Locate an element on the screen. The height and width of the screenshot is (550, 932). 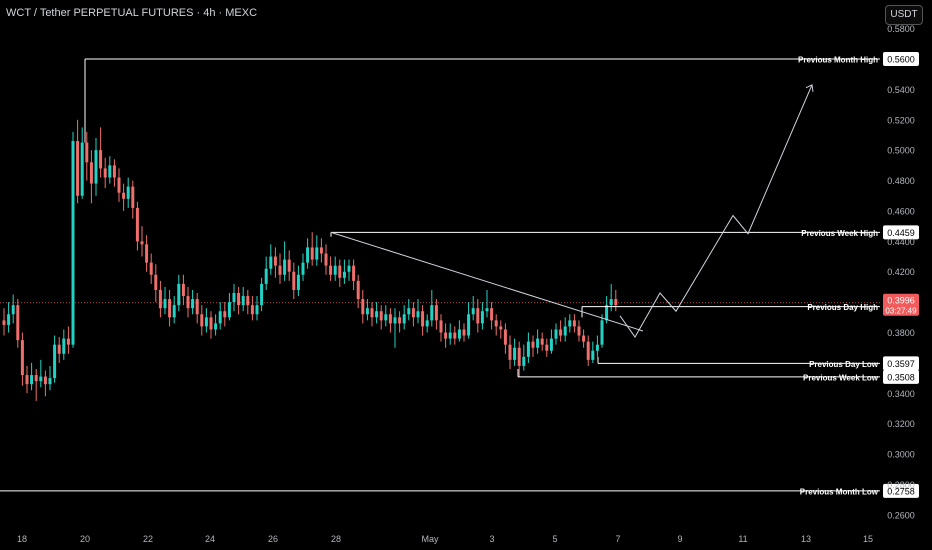
y-tick-label: 0.5000 is located at coordinates (901, 151).